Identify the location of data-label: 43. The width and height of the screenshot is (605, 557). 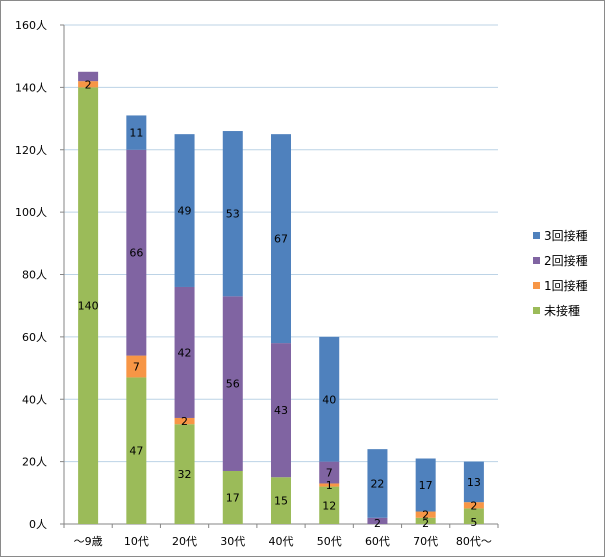
(281, 410).